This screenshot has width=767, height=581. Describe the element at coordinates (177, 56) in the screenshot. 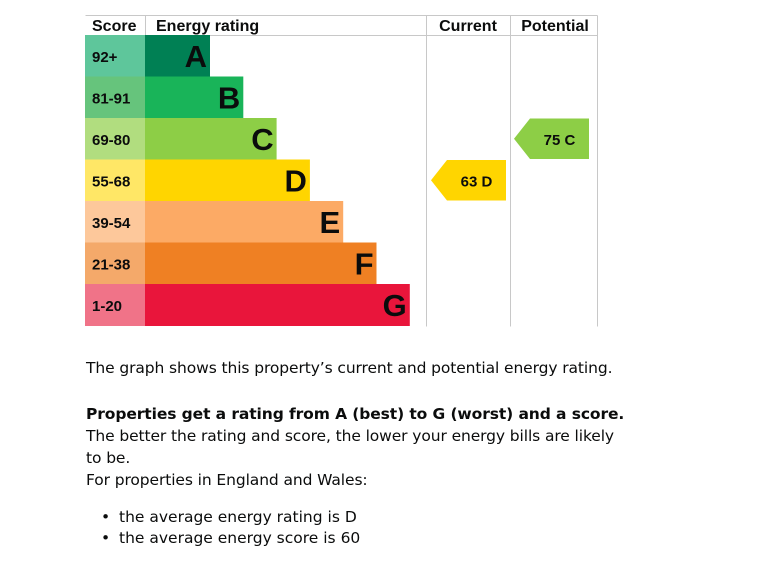

I see `rating-bar-a` at that location.